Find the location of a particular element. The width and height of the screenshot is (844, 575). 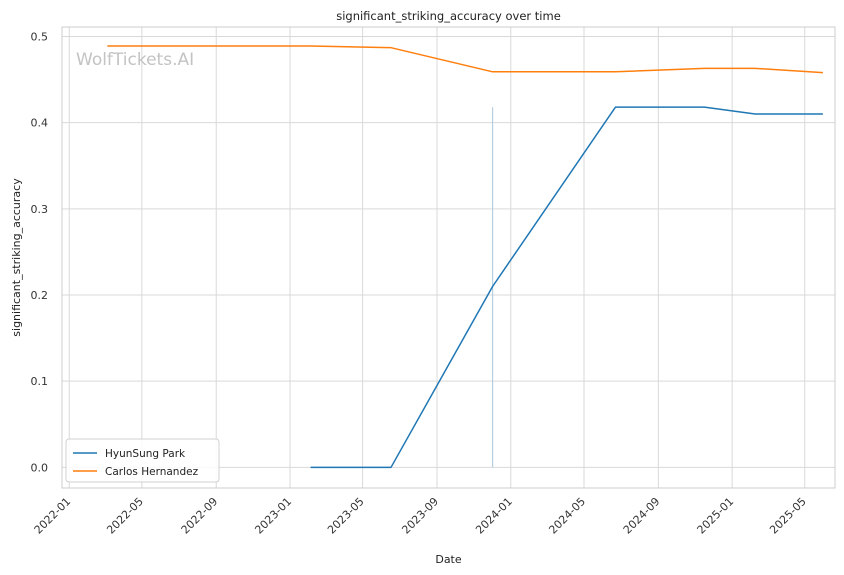

y-tick-label: 0.5 is located at coordinates (40, 36).